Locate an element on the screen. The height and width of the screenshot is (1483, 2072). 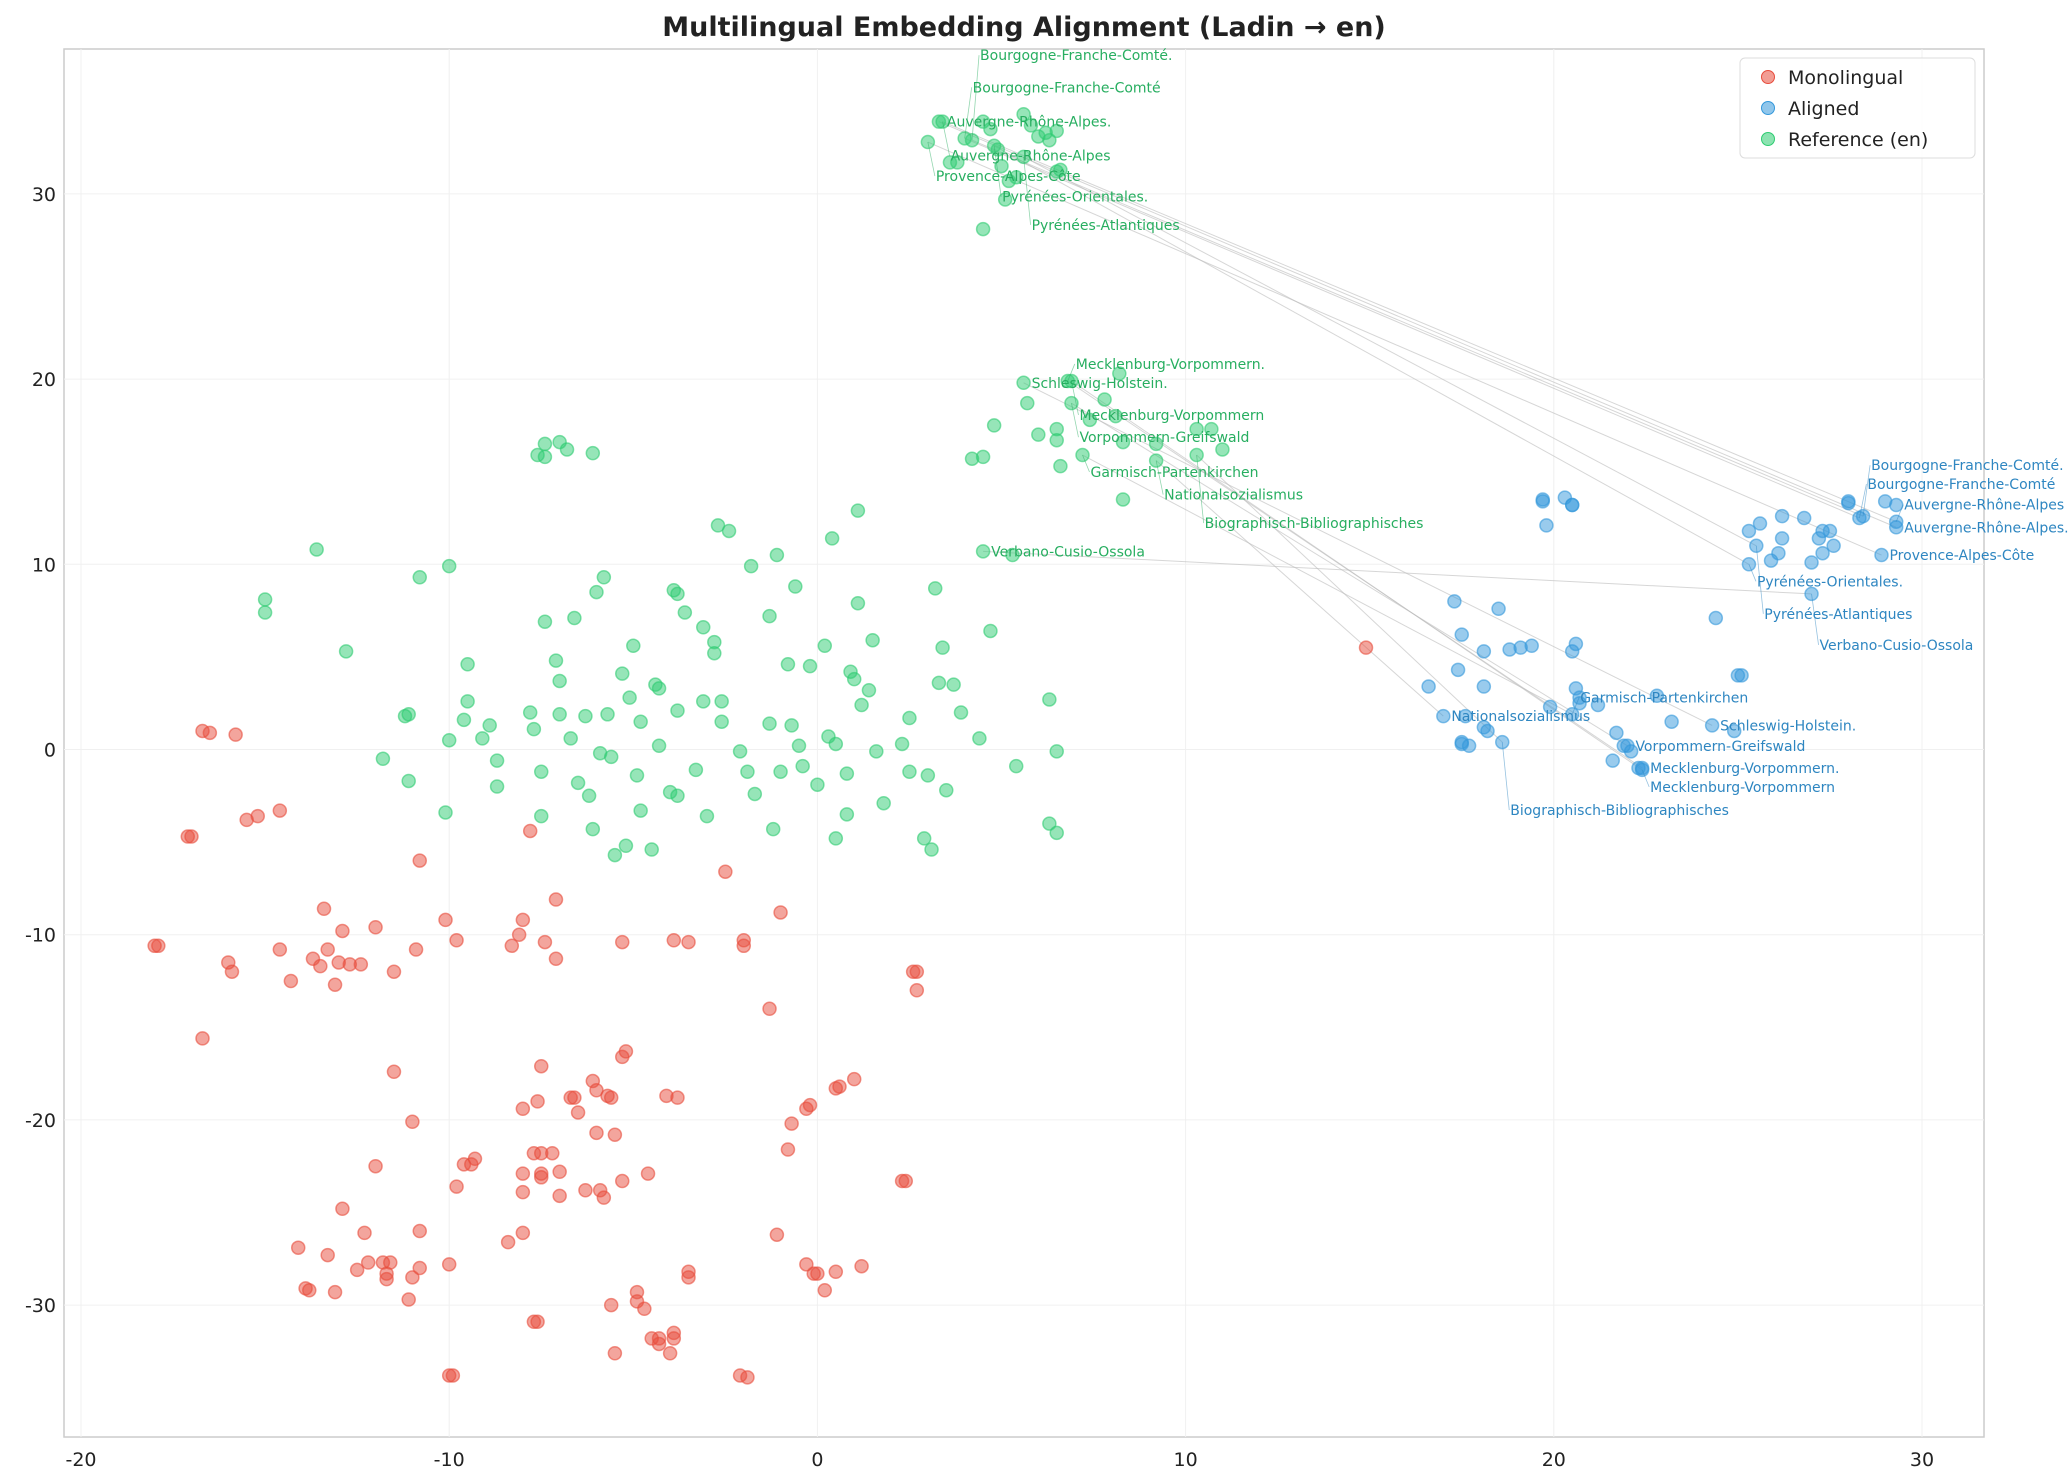
legend: Monolingual Aligned Reference (en) is located at coordinates (1857, 108).